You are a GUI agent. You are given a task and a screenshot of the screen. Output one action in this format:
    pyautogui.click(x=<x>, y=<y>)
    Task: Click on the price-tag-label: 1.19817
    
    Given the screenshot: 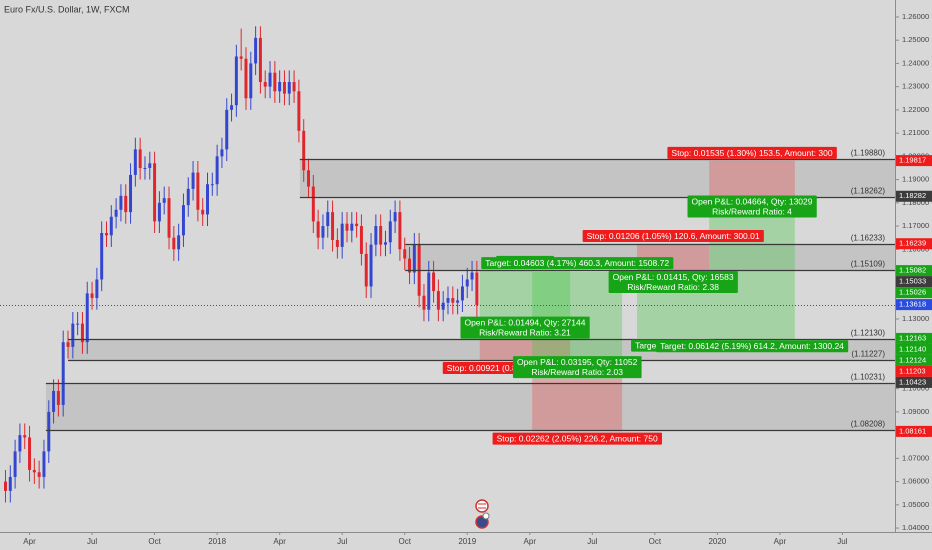 What is the action you would take?
    pyautogui.click(x=912, y=160)
    